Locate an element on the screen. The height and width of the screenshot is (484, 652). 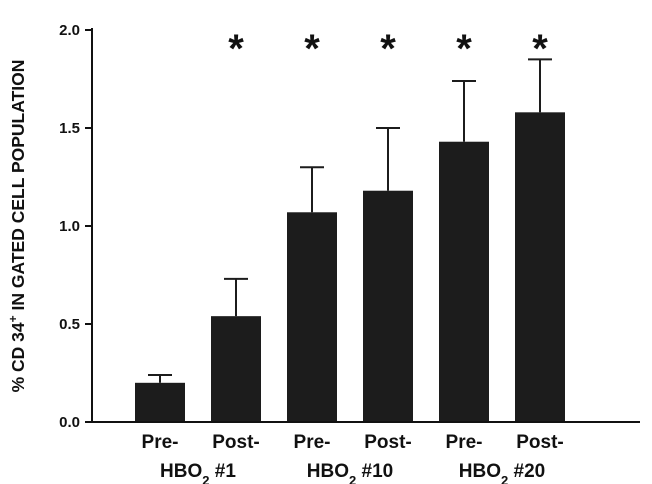
y-tick-label: 1.0 is located at coordinates (69, 226).